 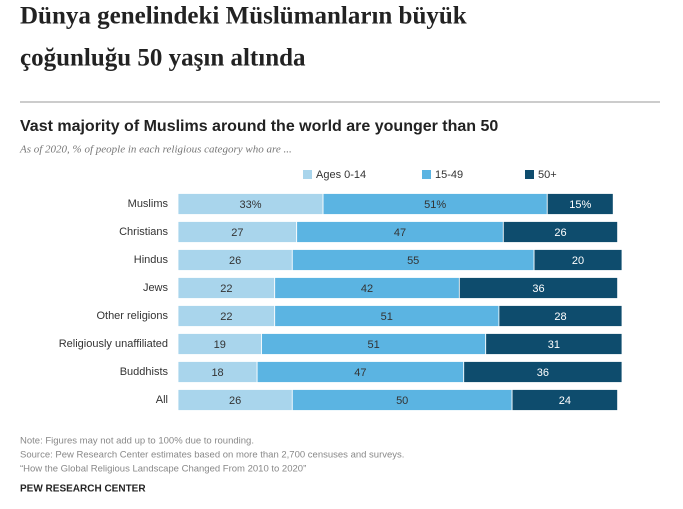 What do you see at coordinates (143, 232) in the screenshot?
I see `category-label: Christians` at bounding box center [143, 232].